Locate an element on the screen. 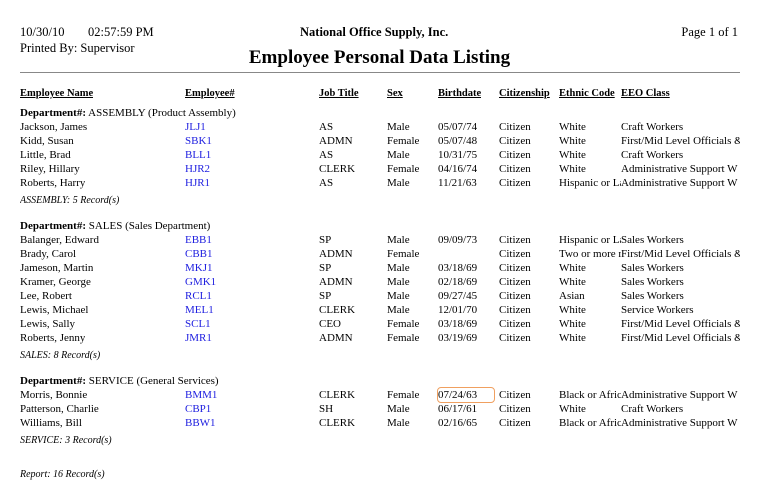 Image resolution: width=759 pixels, height=501 pixels. column-header: Ethnic Code is located at coordinates (587, 93).